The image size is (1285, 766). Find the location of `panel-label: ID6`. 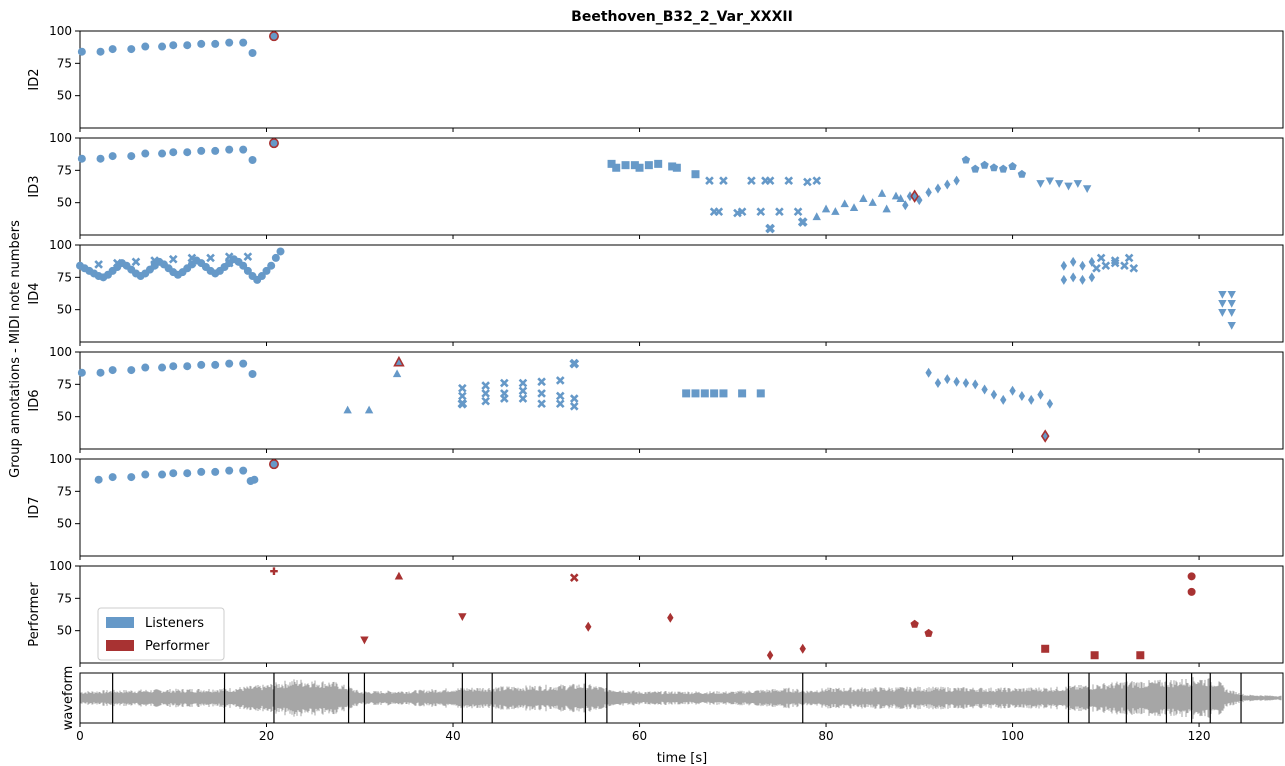

panel-label: ID6 is located at coordinates (34, 400).